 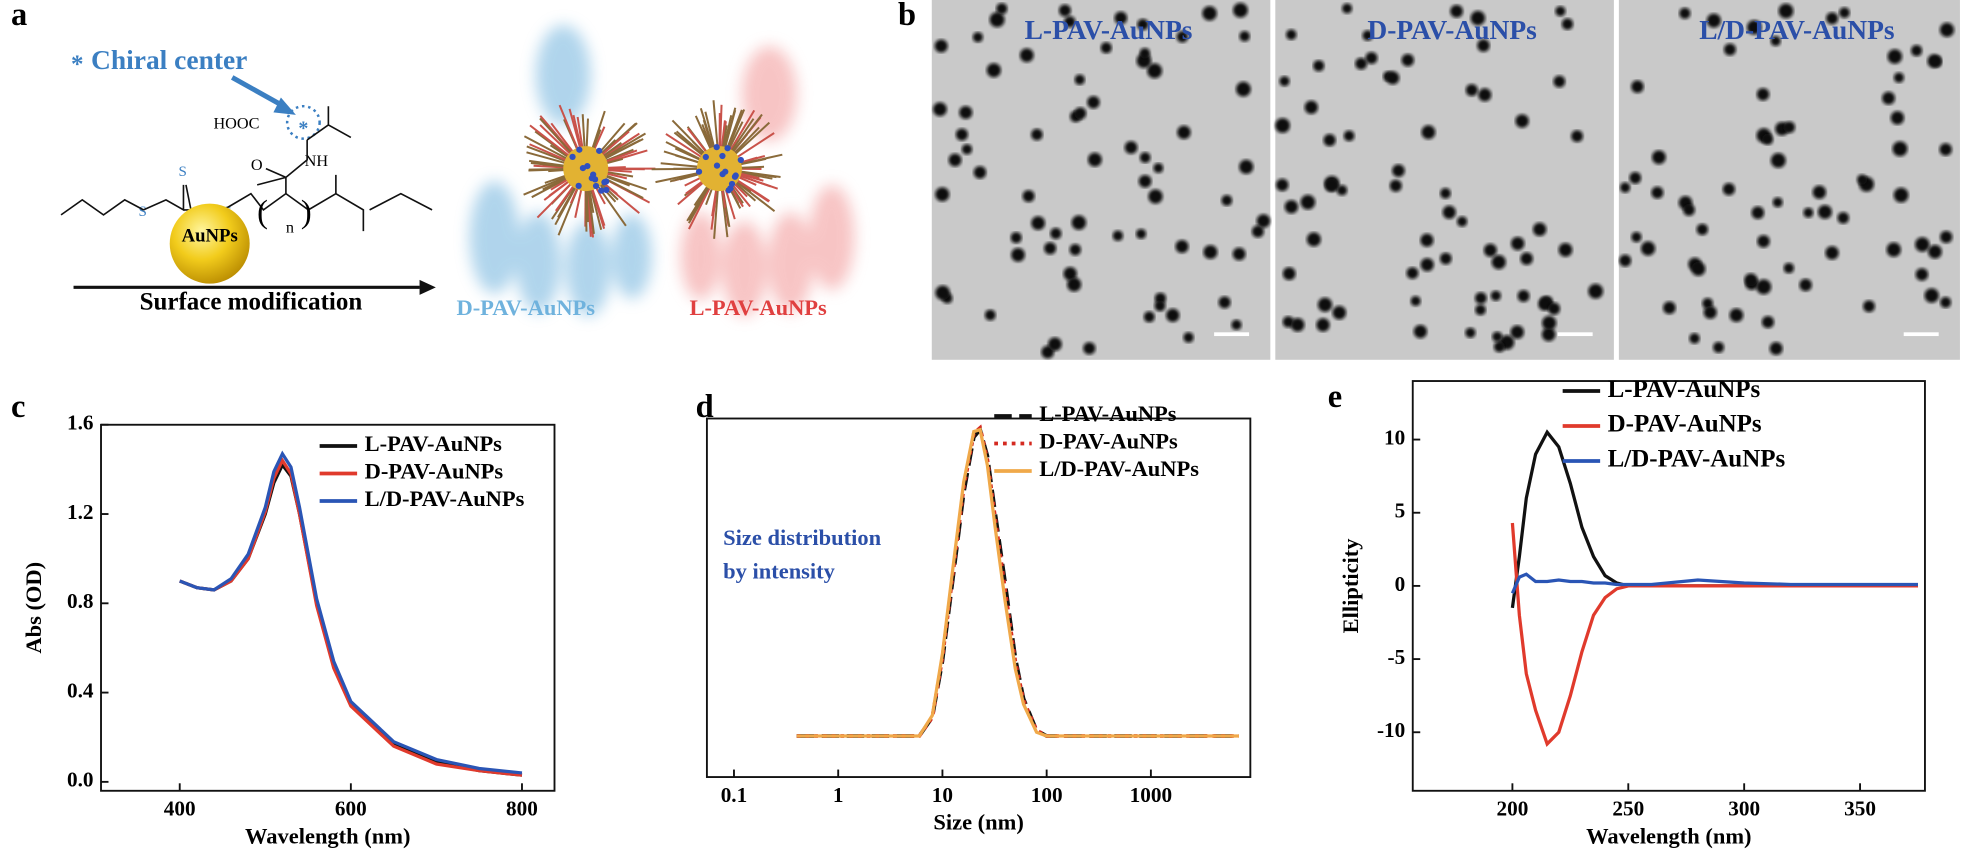 I want to click on paren: ), so click(x=306, y=212).